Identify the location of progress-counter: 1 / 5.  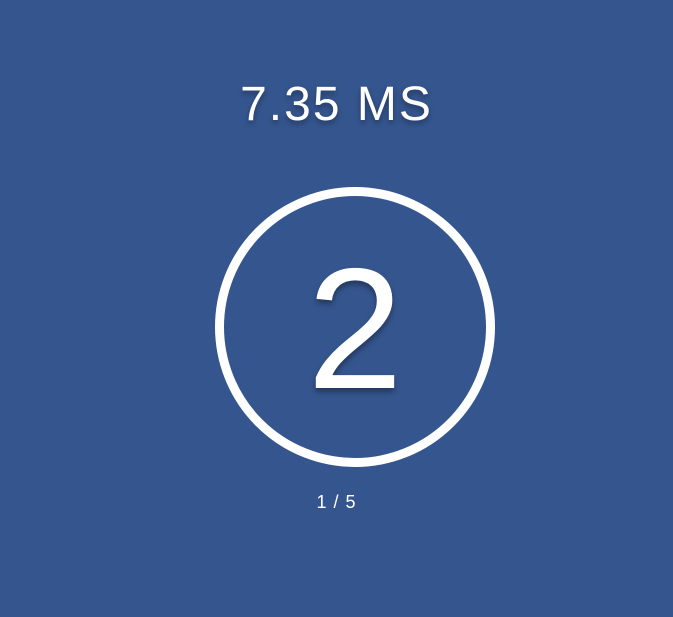
(336, 502).